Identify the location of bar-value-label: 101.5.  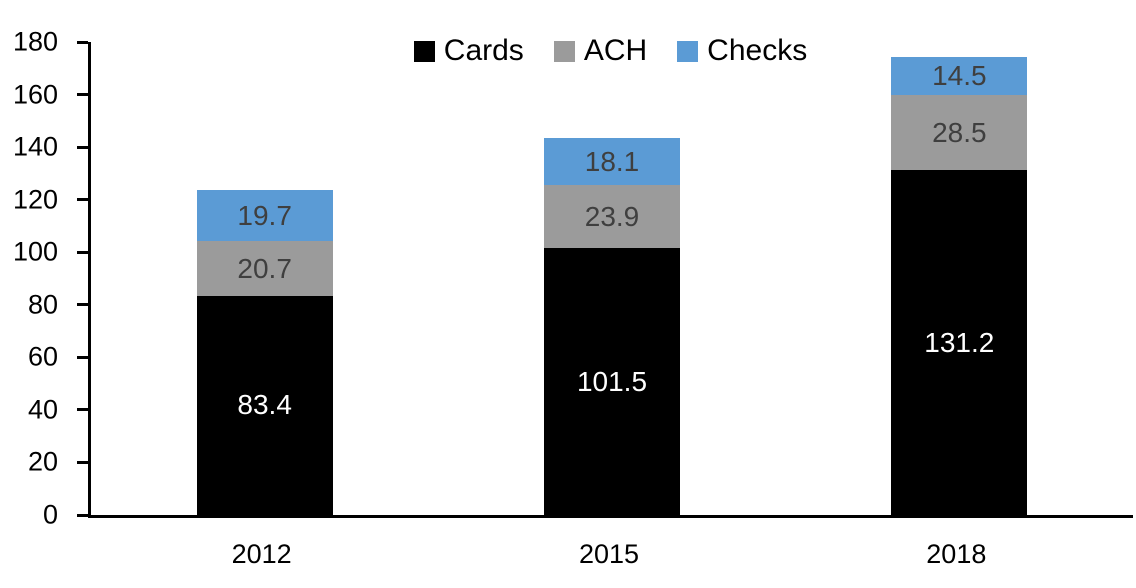
(612, 381).